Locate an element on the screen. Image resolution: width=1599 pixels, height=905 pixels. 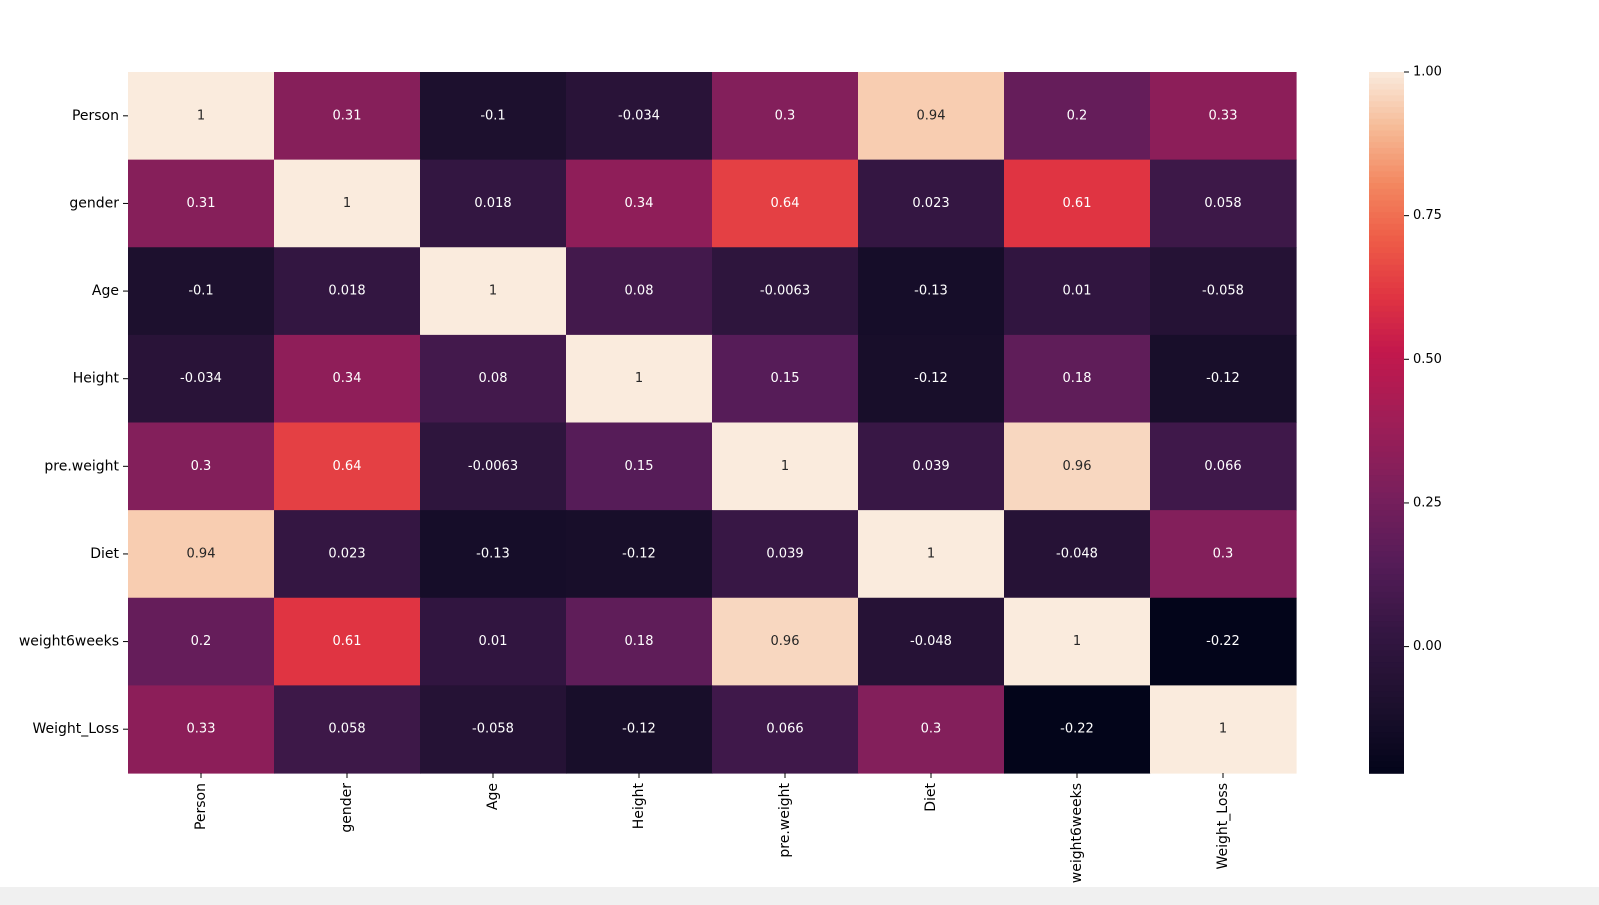
cell-value-label: 0.34 is located at coordinates (347, 378).